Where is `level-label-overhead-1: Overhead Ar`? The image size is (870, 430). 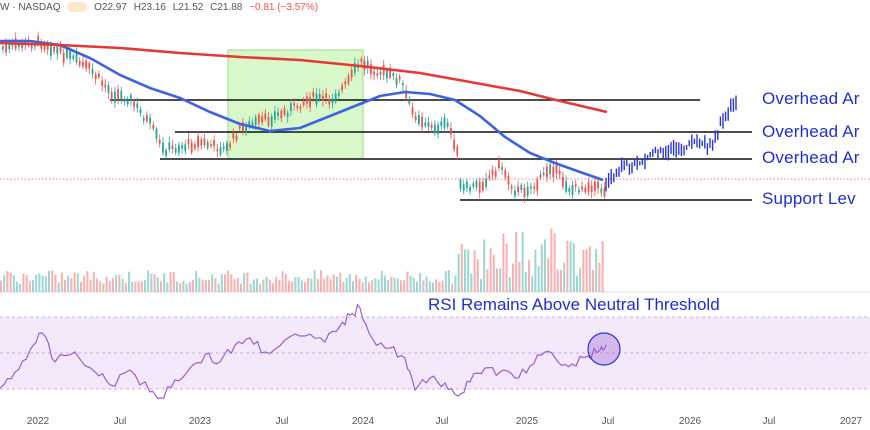 level-label-overhead-1: Overhead Ar is located at coordinates (811, 98).